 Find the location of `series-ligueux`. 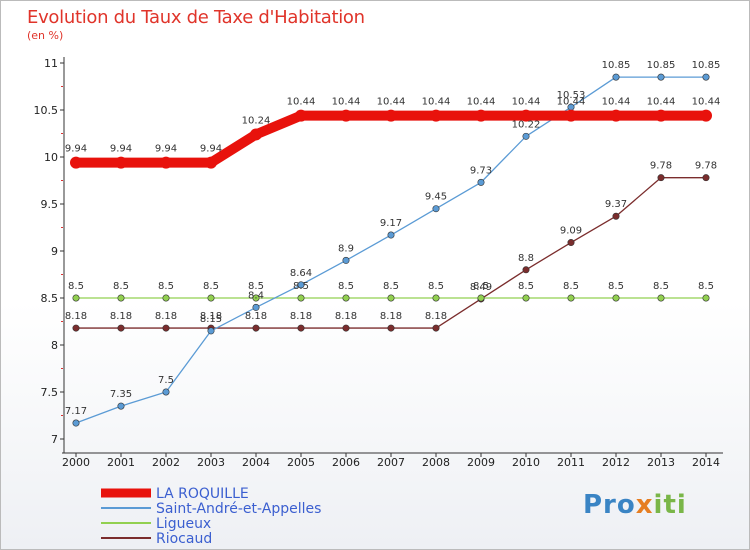

series-ligueux is located at coordinates (391, 298).